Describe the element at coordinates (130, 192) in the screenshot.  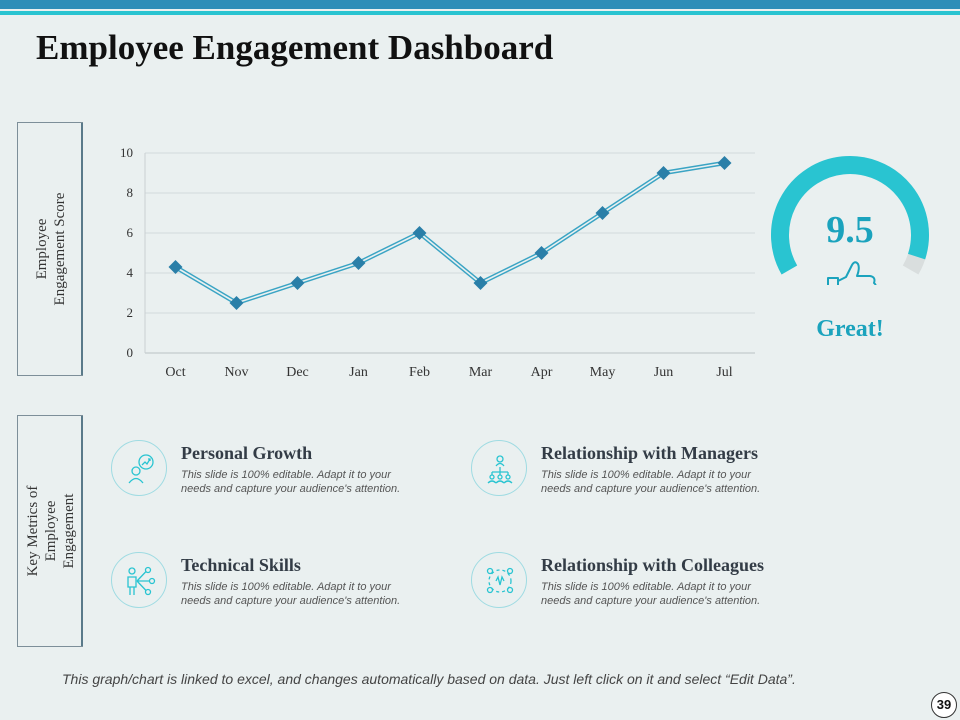
I see `y-tick-label: 8` at that location.